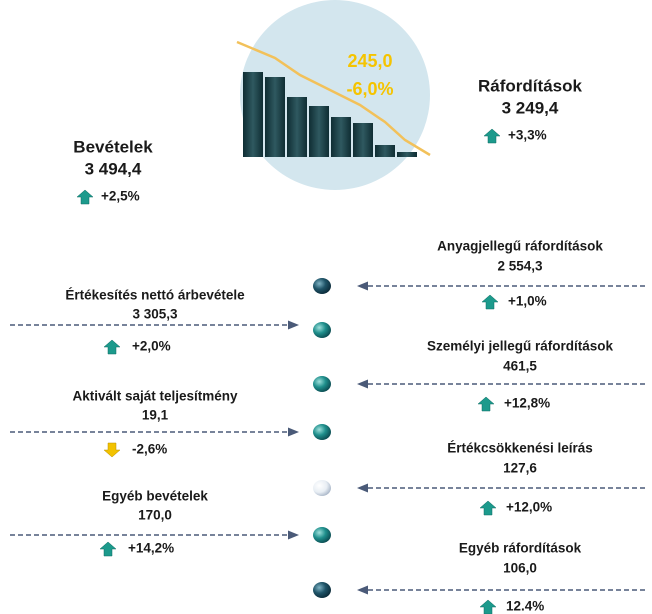  I want to click on summary-change: +2,5%, so click(120, 196).